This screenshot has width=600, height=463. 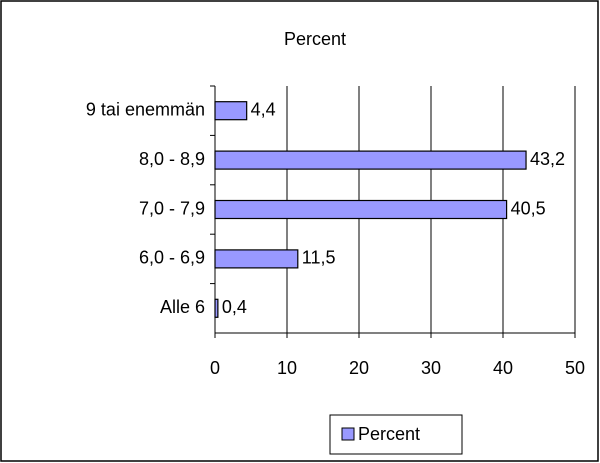 I want to click on data-label: 11,5, so click(x=319, y=258).